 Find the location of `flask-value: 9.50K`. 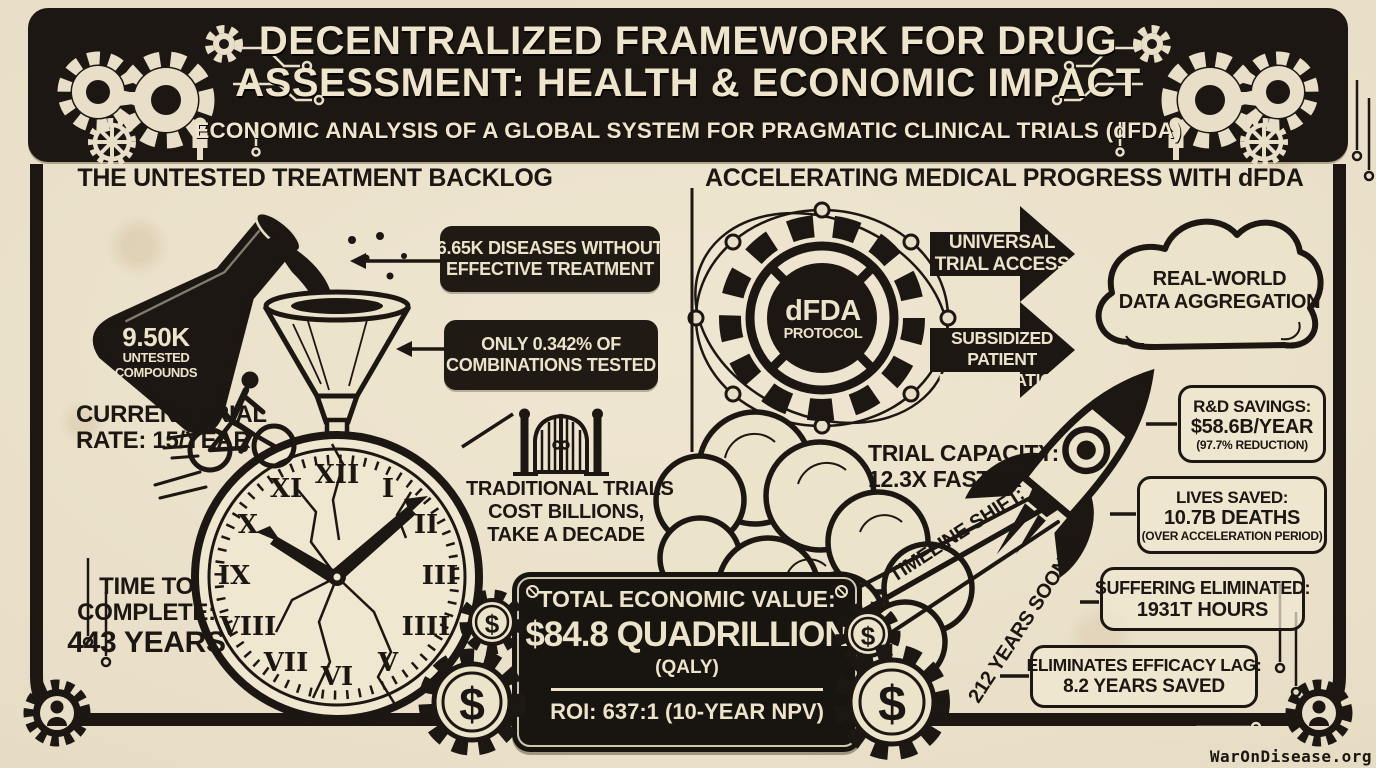

flask-value: 9.50K is located at coordinates (156, 337).